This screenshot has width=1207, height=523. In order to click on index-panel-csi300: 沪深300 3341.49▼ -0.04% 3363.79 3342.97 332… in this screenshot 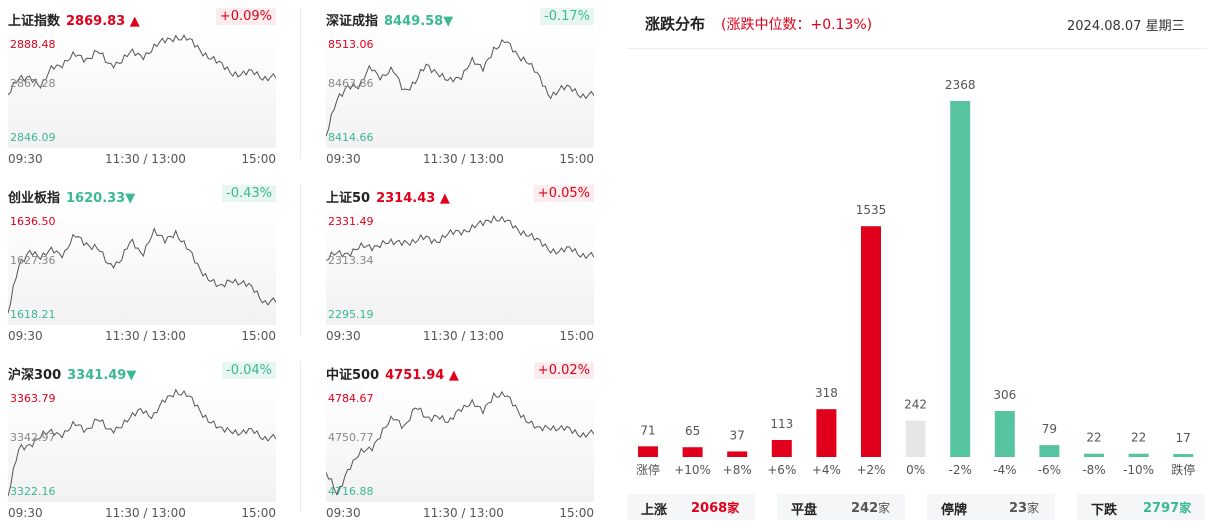, I will do `click(142, 438)`.